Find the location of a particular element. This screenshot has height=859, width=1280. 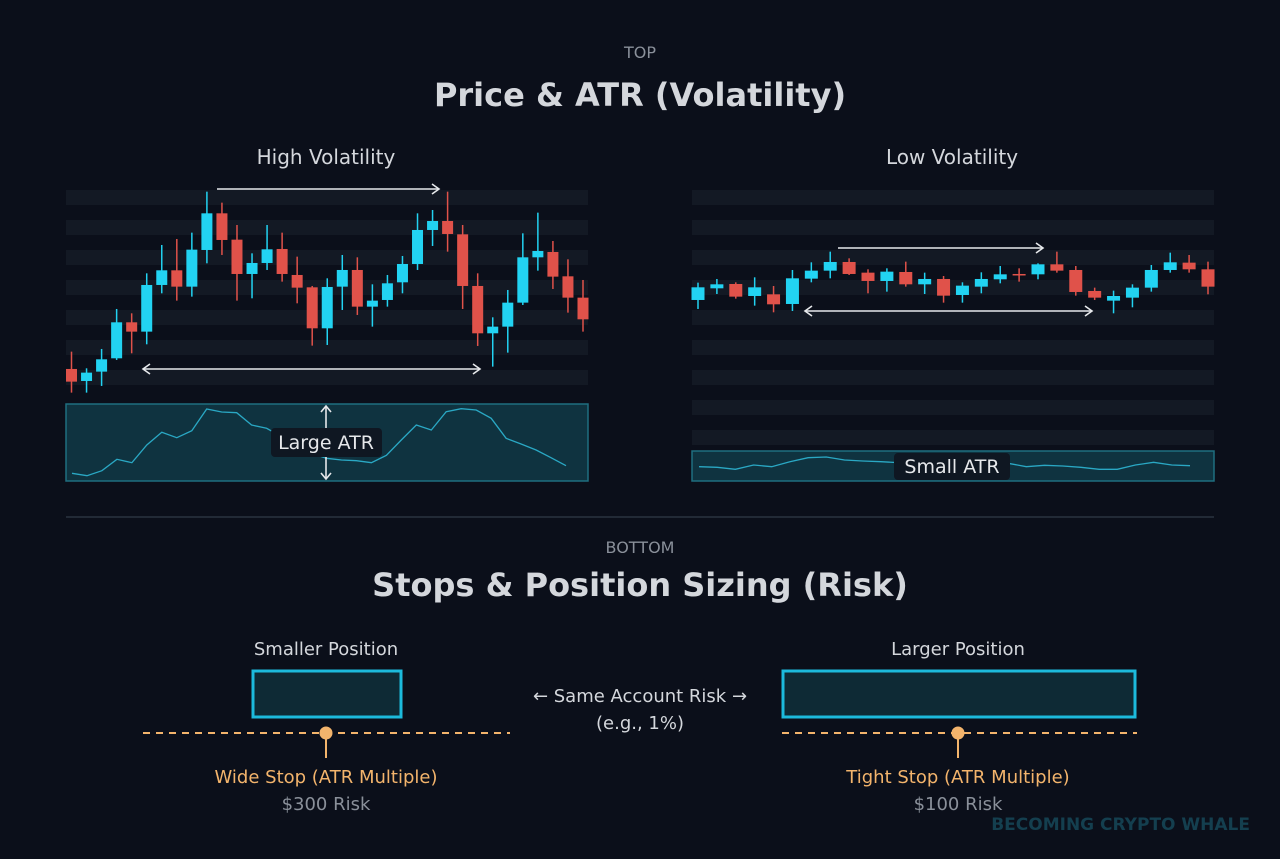

left-candlestick-chart is located at coordinates (327, 292).